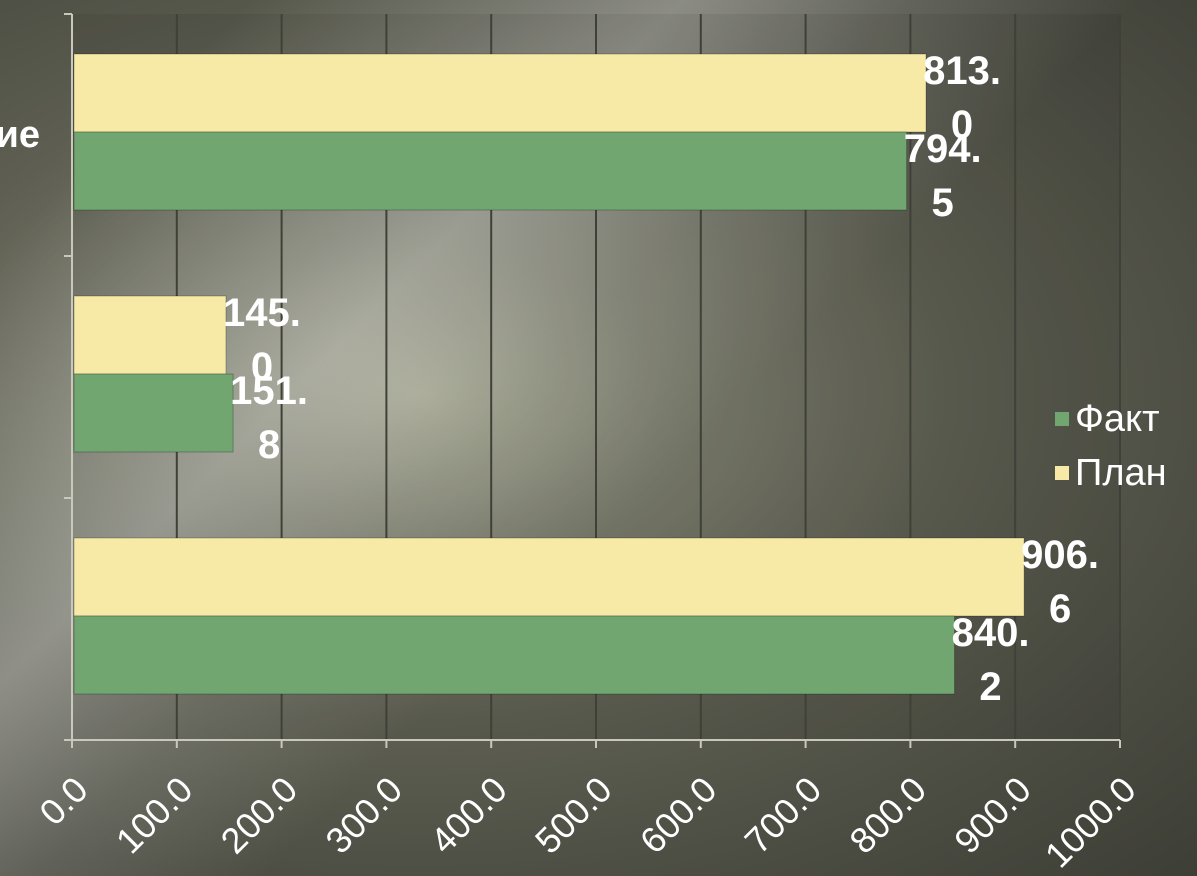 This screenshot has width=1197, height=876. I want to click on x-tick-label: 500.0, so click(573, 815).